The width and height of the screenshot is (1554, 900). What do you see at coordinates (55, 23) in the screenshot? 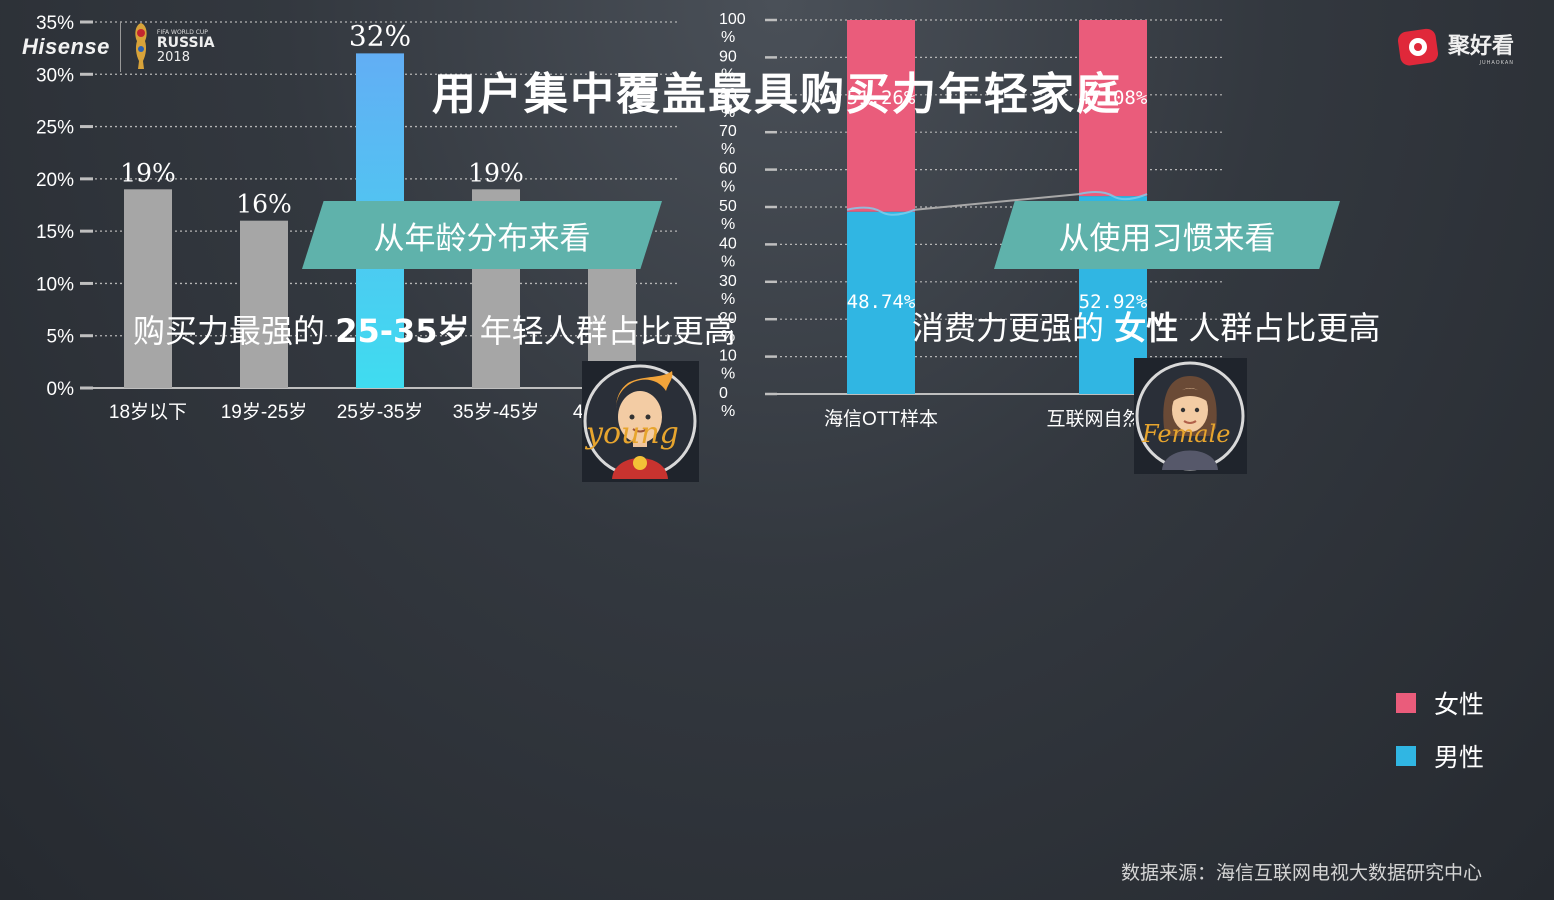
I see `y-tick-label: 35%` at bounding box center [55, 23].